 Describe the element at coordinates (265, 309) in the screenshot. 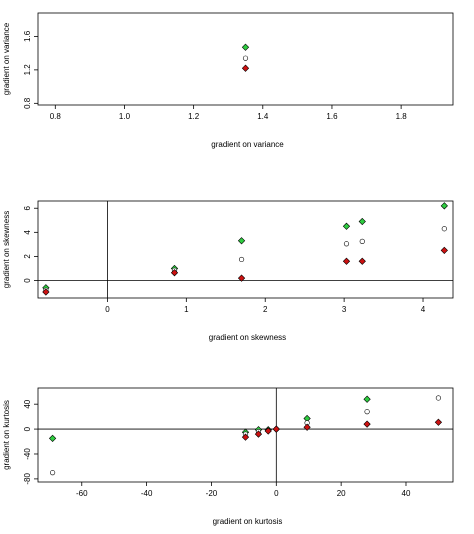

I see `x-tick-label: 2` at that location.